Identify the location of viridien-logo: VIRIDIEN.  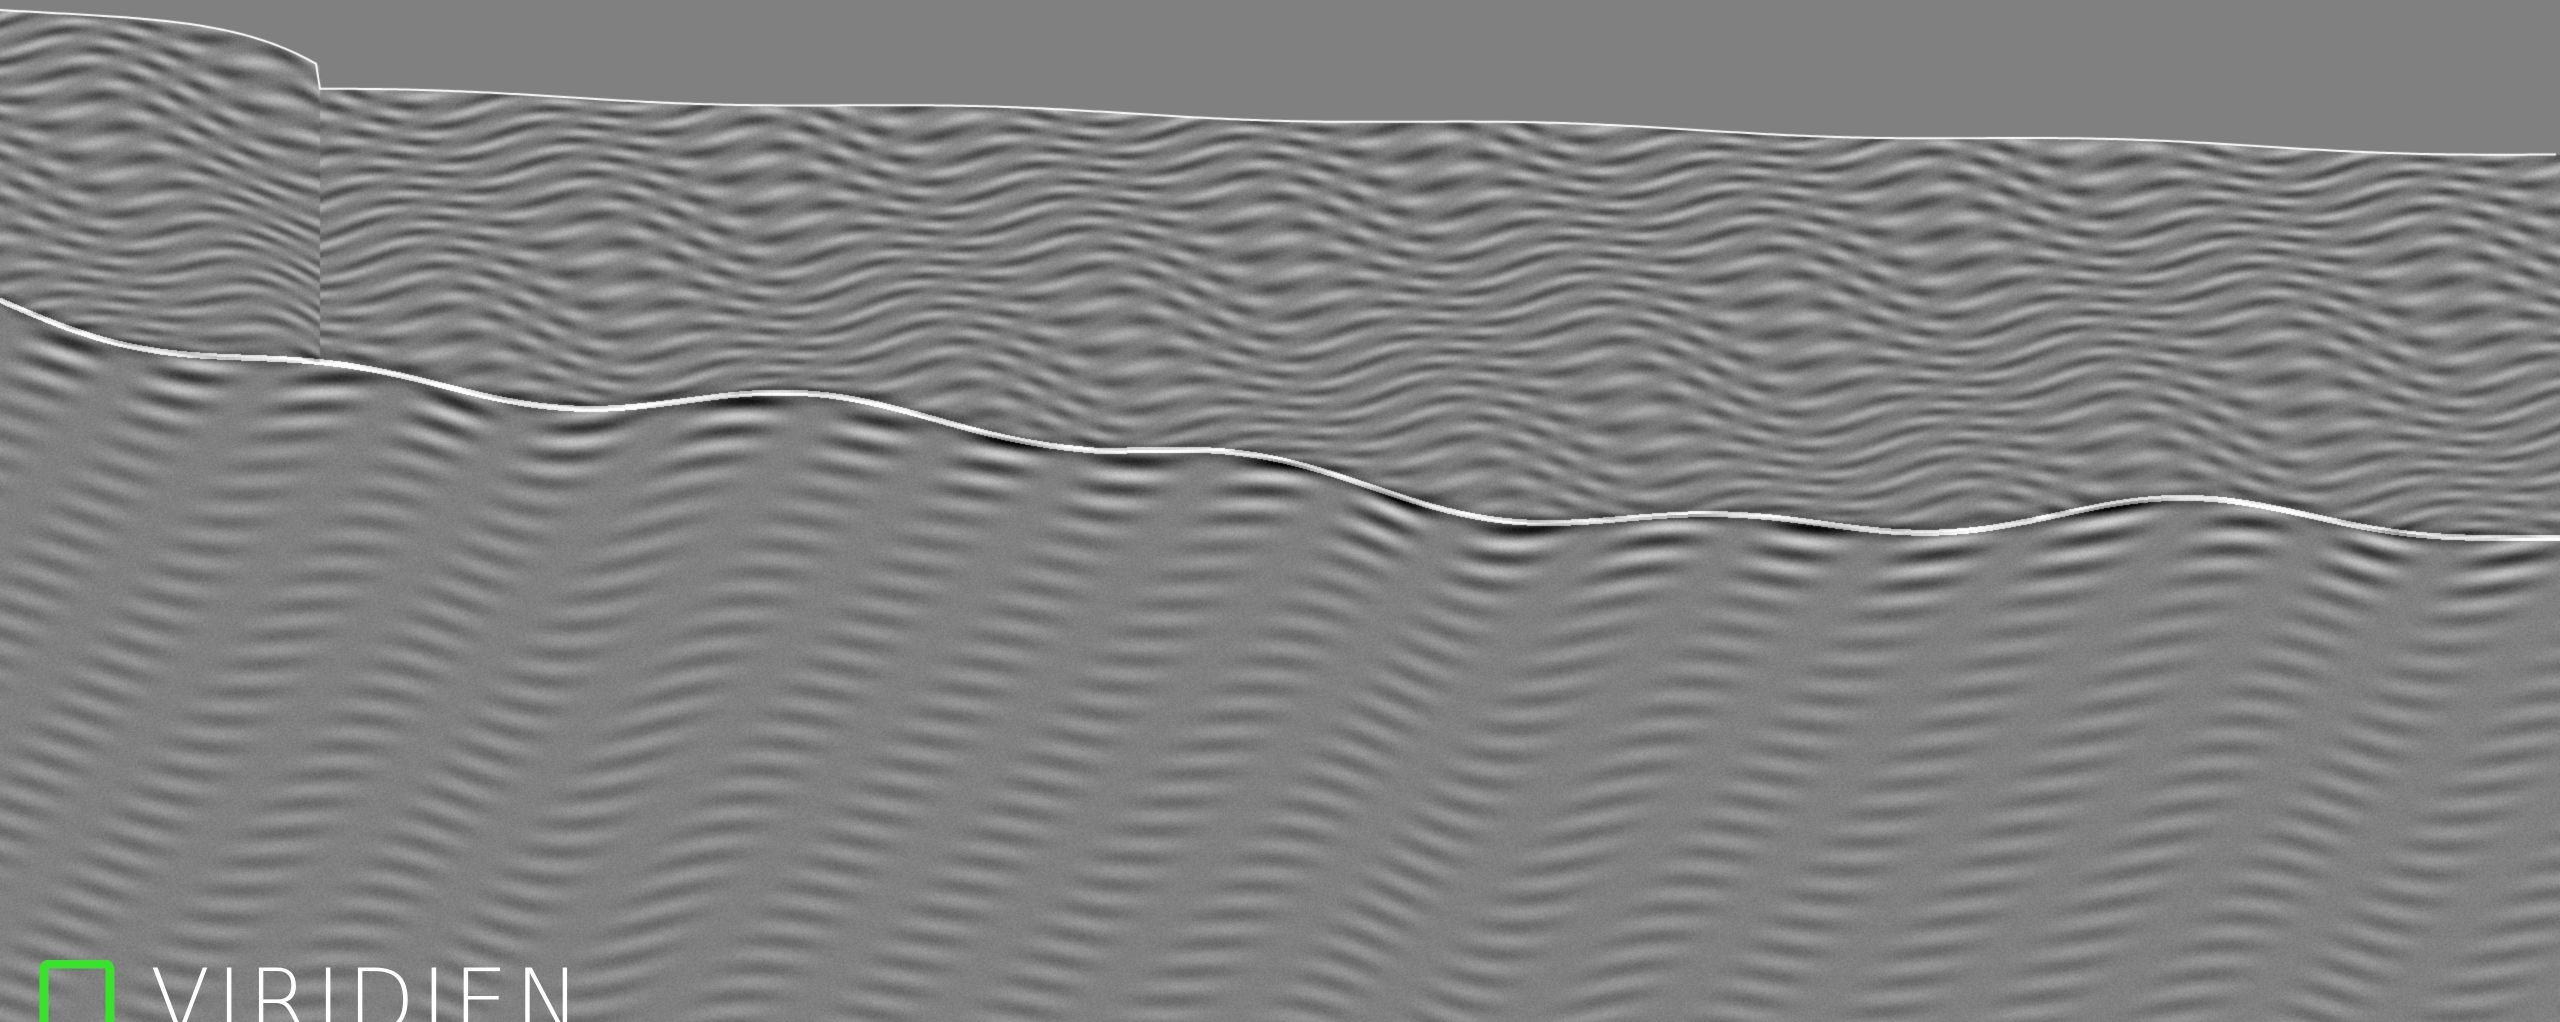
(328, 986).